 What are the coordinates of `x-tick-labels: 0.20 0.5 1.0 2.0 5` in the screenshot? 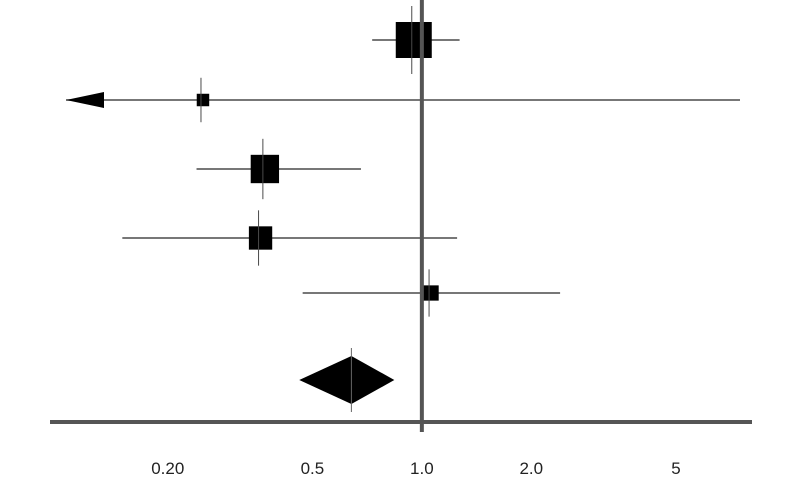 It's located at (416, 468).